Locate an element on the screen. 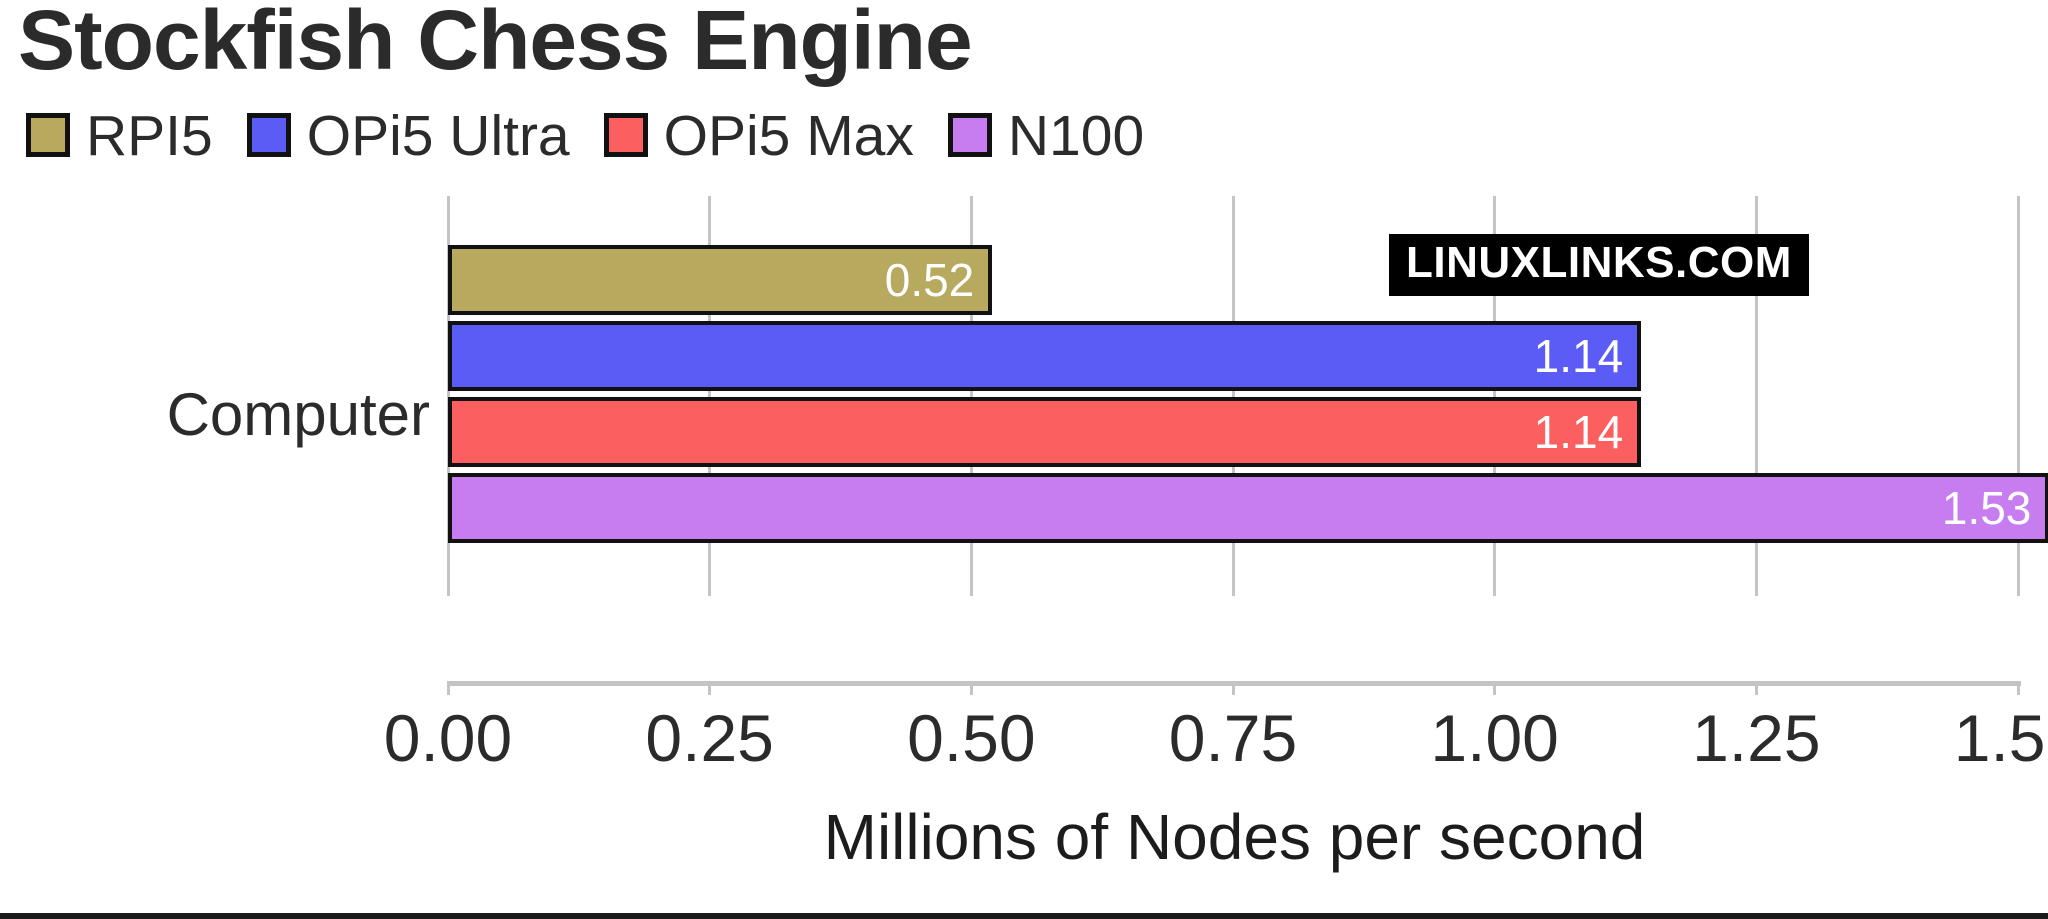  legend-item-opi5-ultra: OPi5 Ultra is located at coordinates (408, 135).